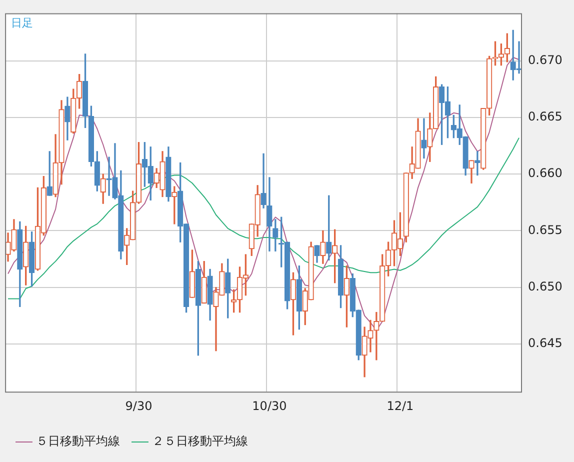  Describe the element at coordinates (200, 441) in the screenshot. I see `legend-label: ２５日移動平均線` at that location.